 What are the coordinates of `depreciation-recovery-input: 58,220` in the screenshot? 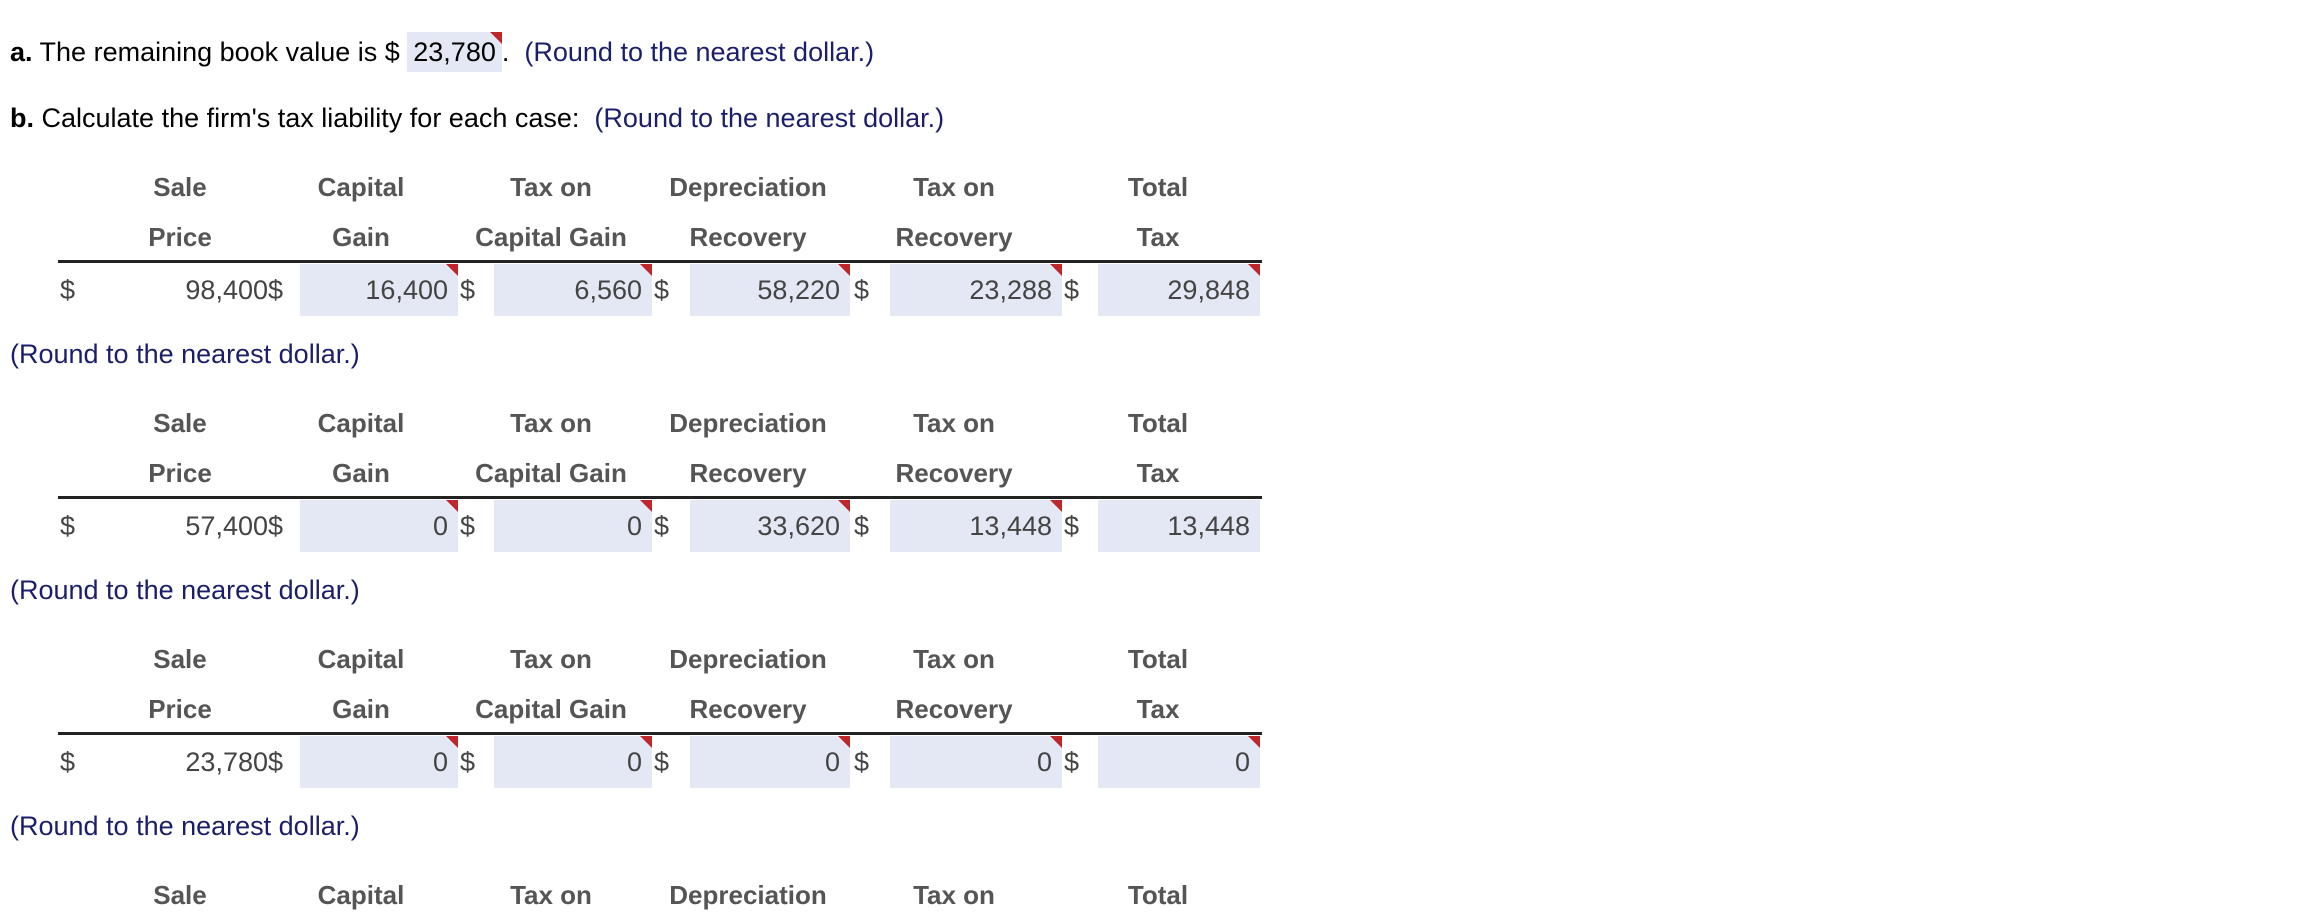 It's located at (770, 290).